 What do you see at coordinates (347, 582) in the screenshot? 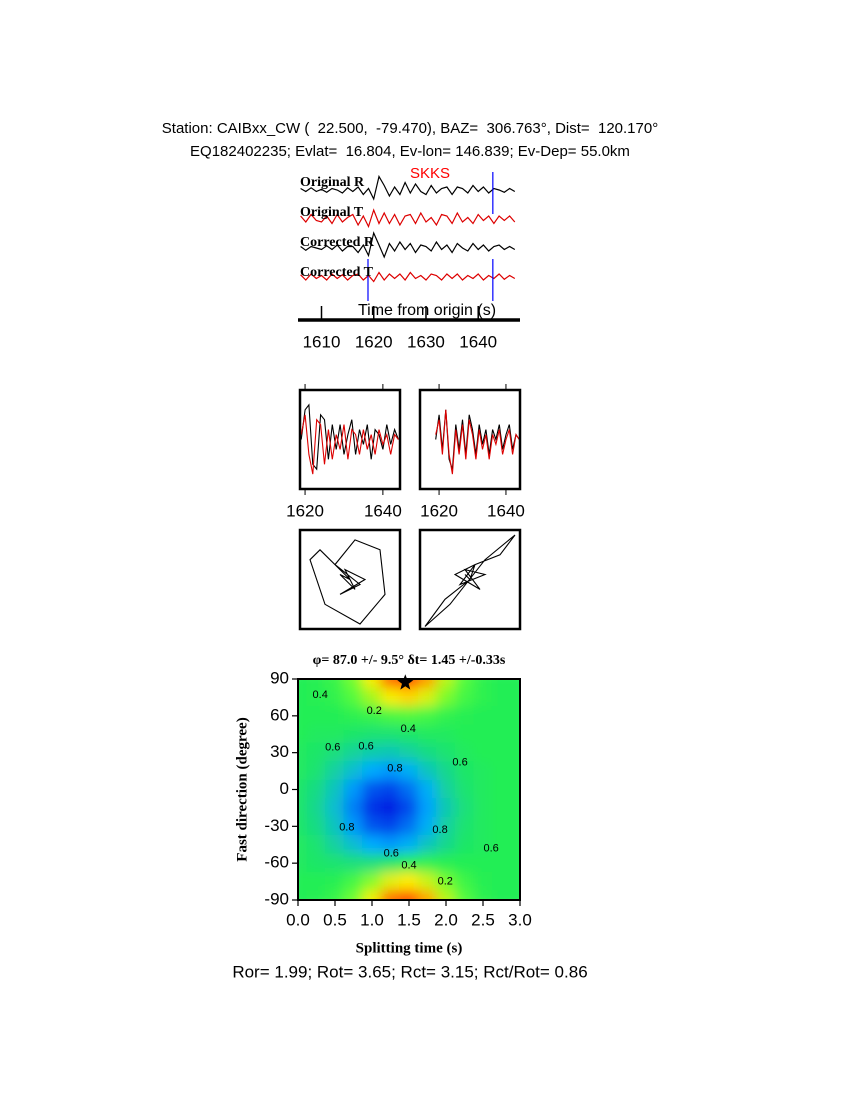
I see `waveform` at bounding box center [347, 582].